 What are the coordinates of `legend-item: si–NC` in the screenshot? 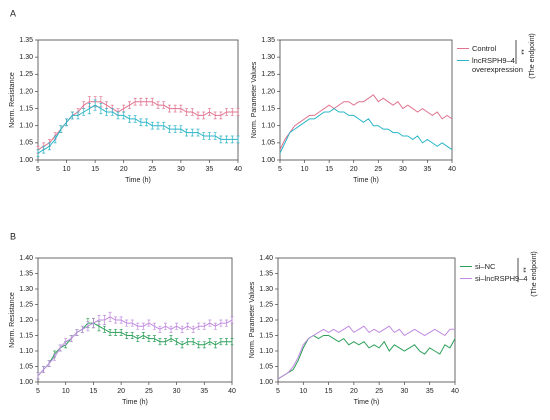 It's located at (500, 266).